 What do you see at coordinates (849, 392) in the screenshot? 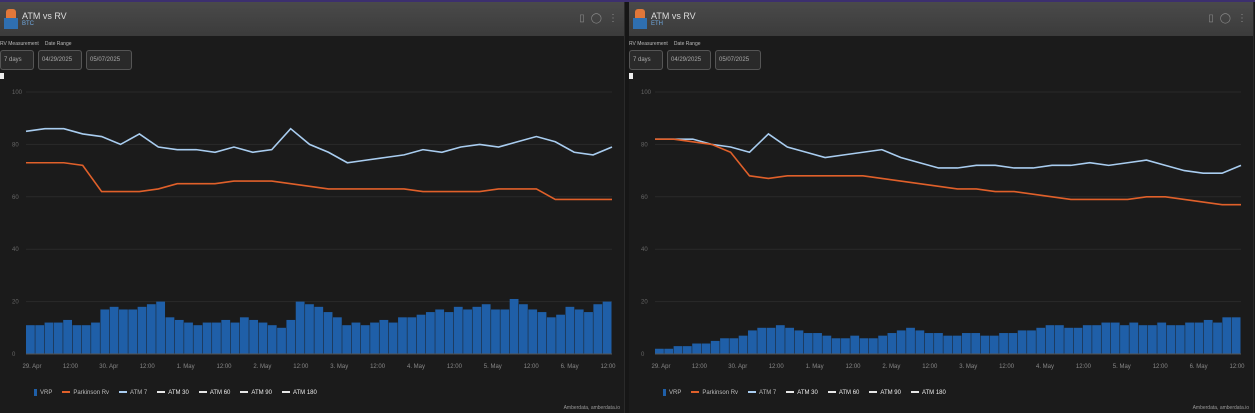
I see `legend-label: ATM 60` at bounding box center [849, 392].